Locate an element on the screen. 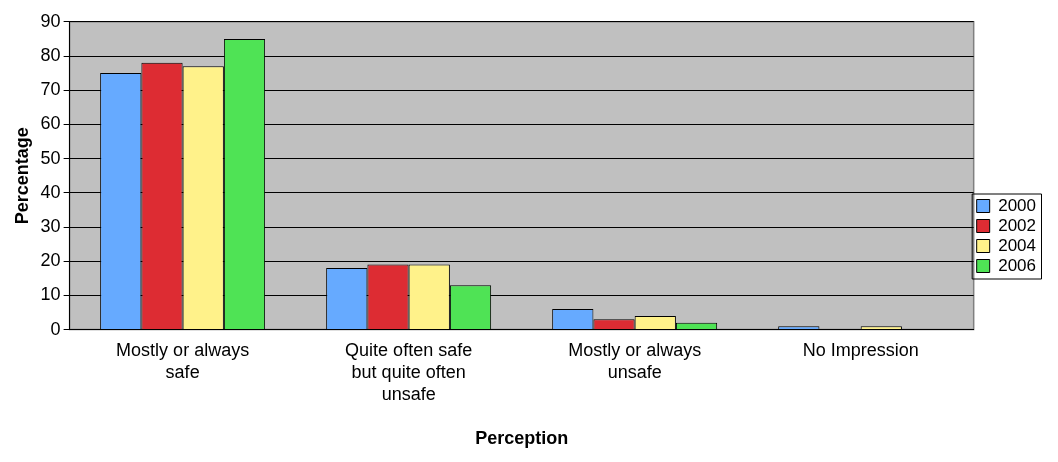 This screenshot has height=462, width=1058. y-tick-label: 80 is located at coordinates (50, 54).